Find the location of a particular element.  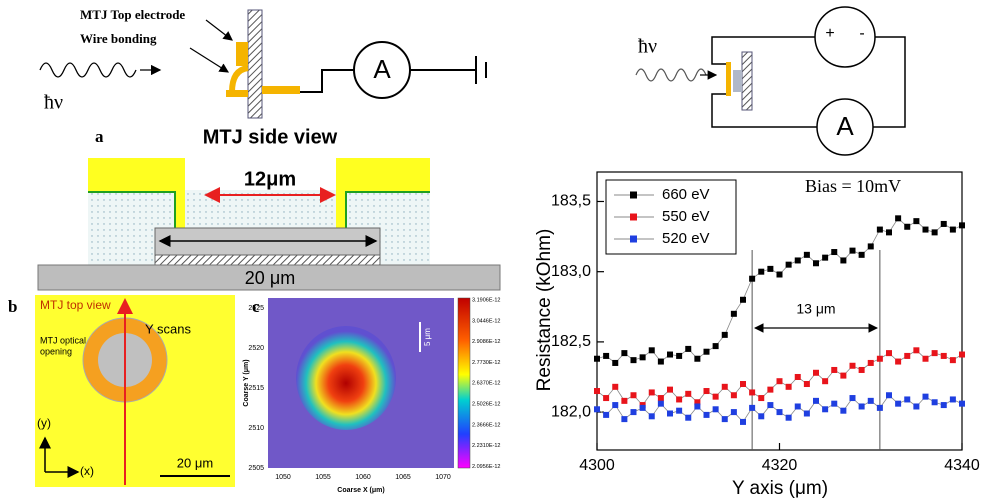

y-tick-label: 182,5 is located at coordinates (571, 341).